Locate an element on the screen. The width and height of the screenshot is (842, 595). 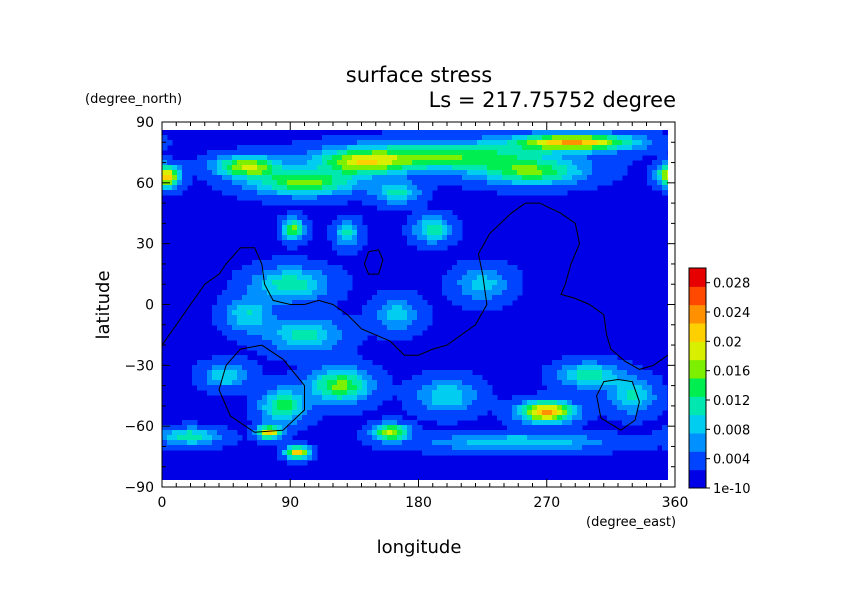
colorbar-label: 0.004 is located at coordinates (731, 460).